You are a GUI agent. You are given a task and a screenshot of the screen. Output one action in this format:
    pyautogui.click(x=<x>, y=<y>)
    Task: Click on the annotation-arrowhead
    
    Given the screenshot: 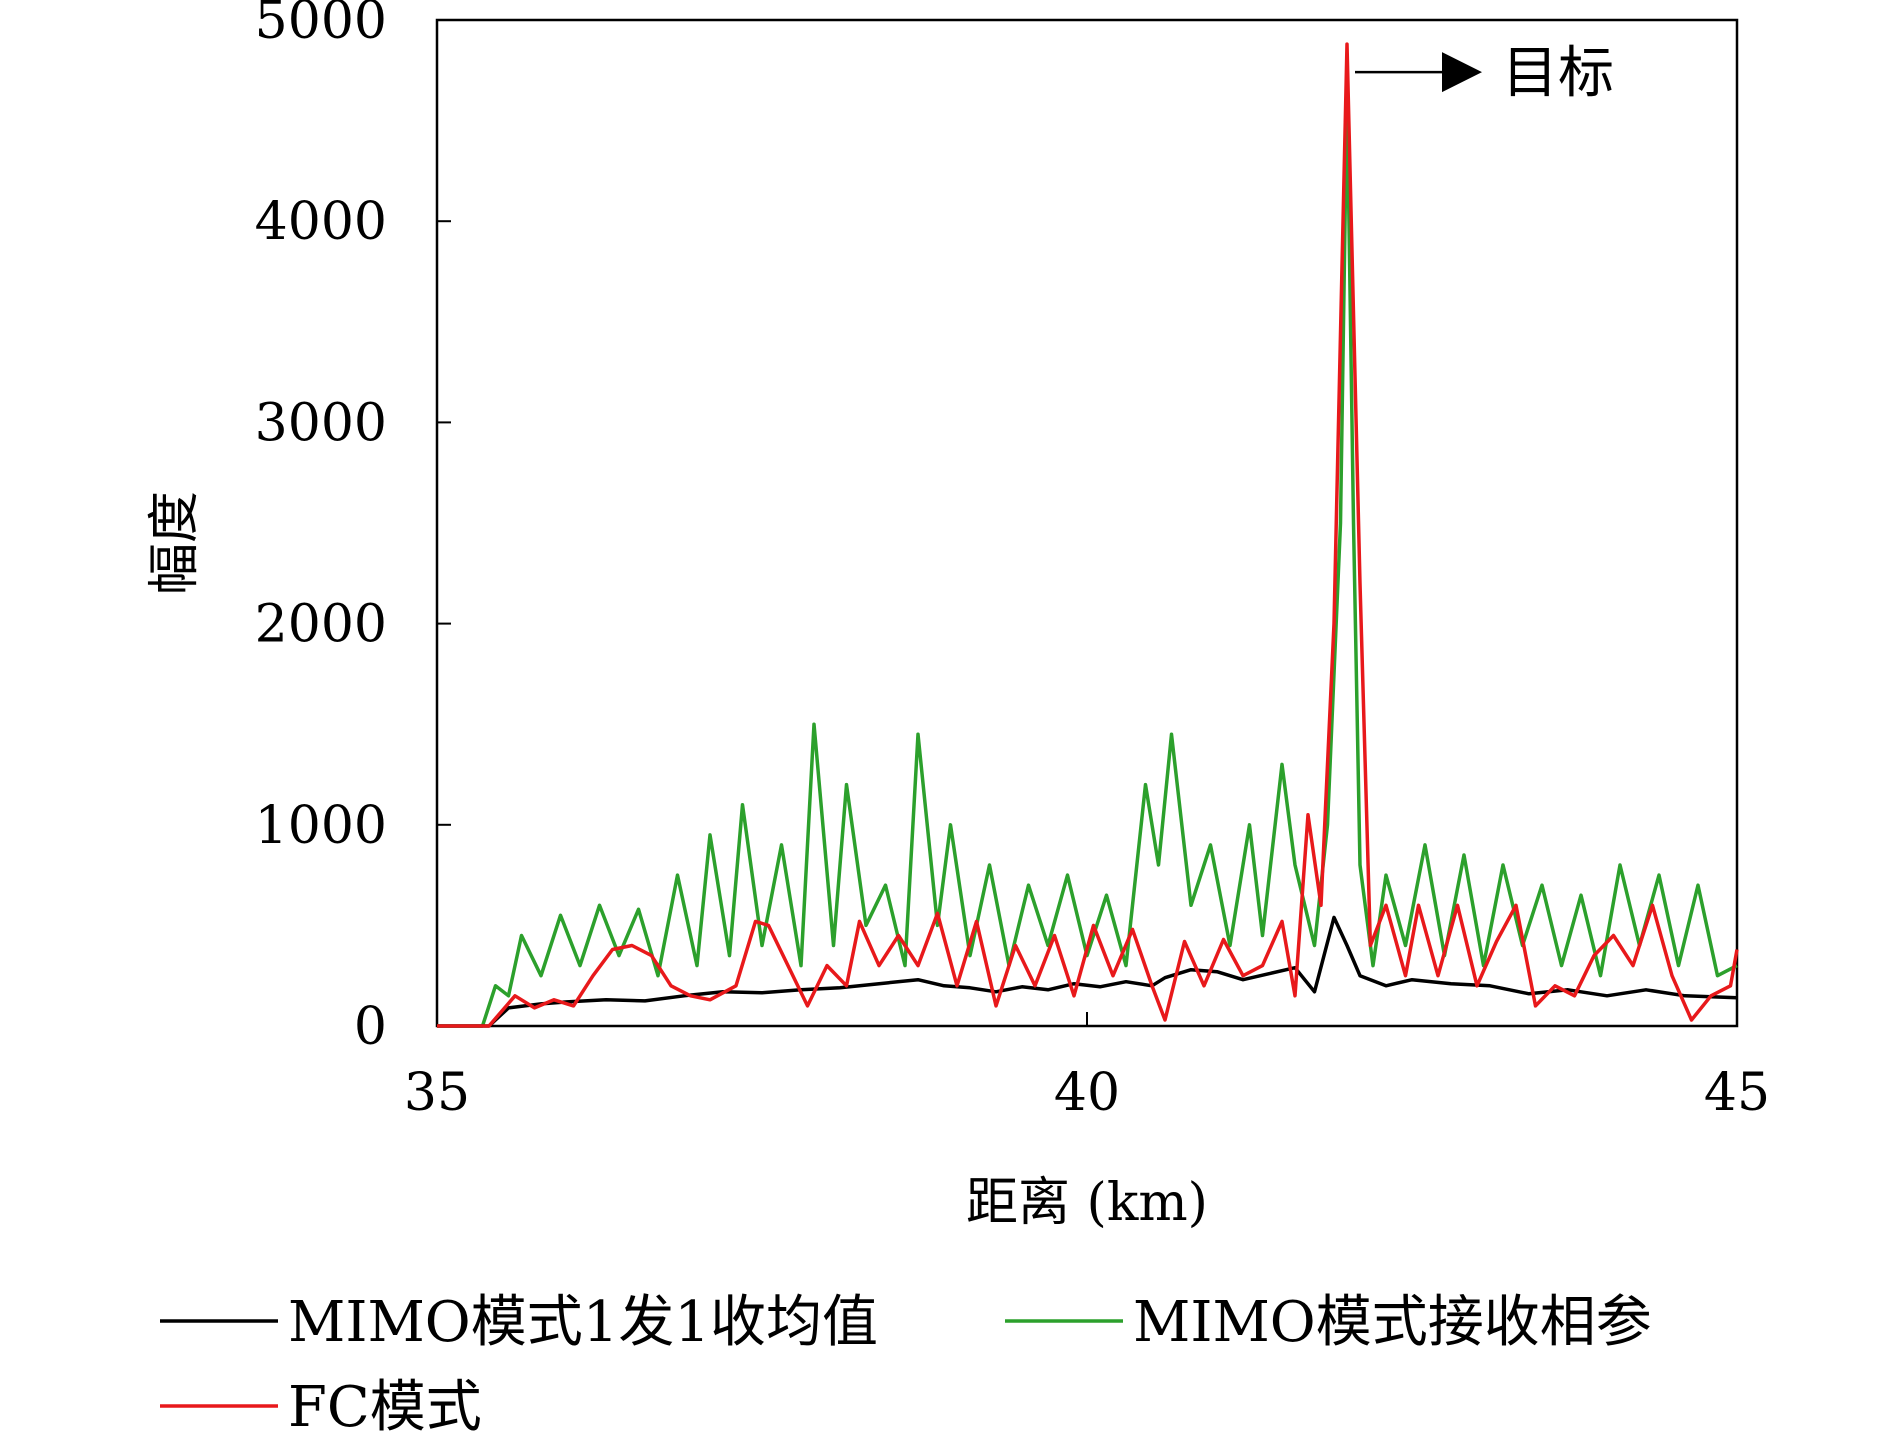 What is the action you would take?
    pyautogui.click(x=1462, y=72)
    